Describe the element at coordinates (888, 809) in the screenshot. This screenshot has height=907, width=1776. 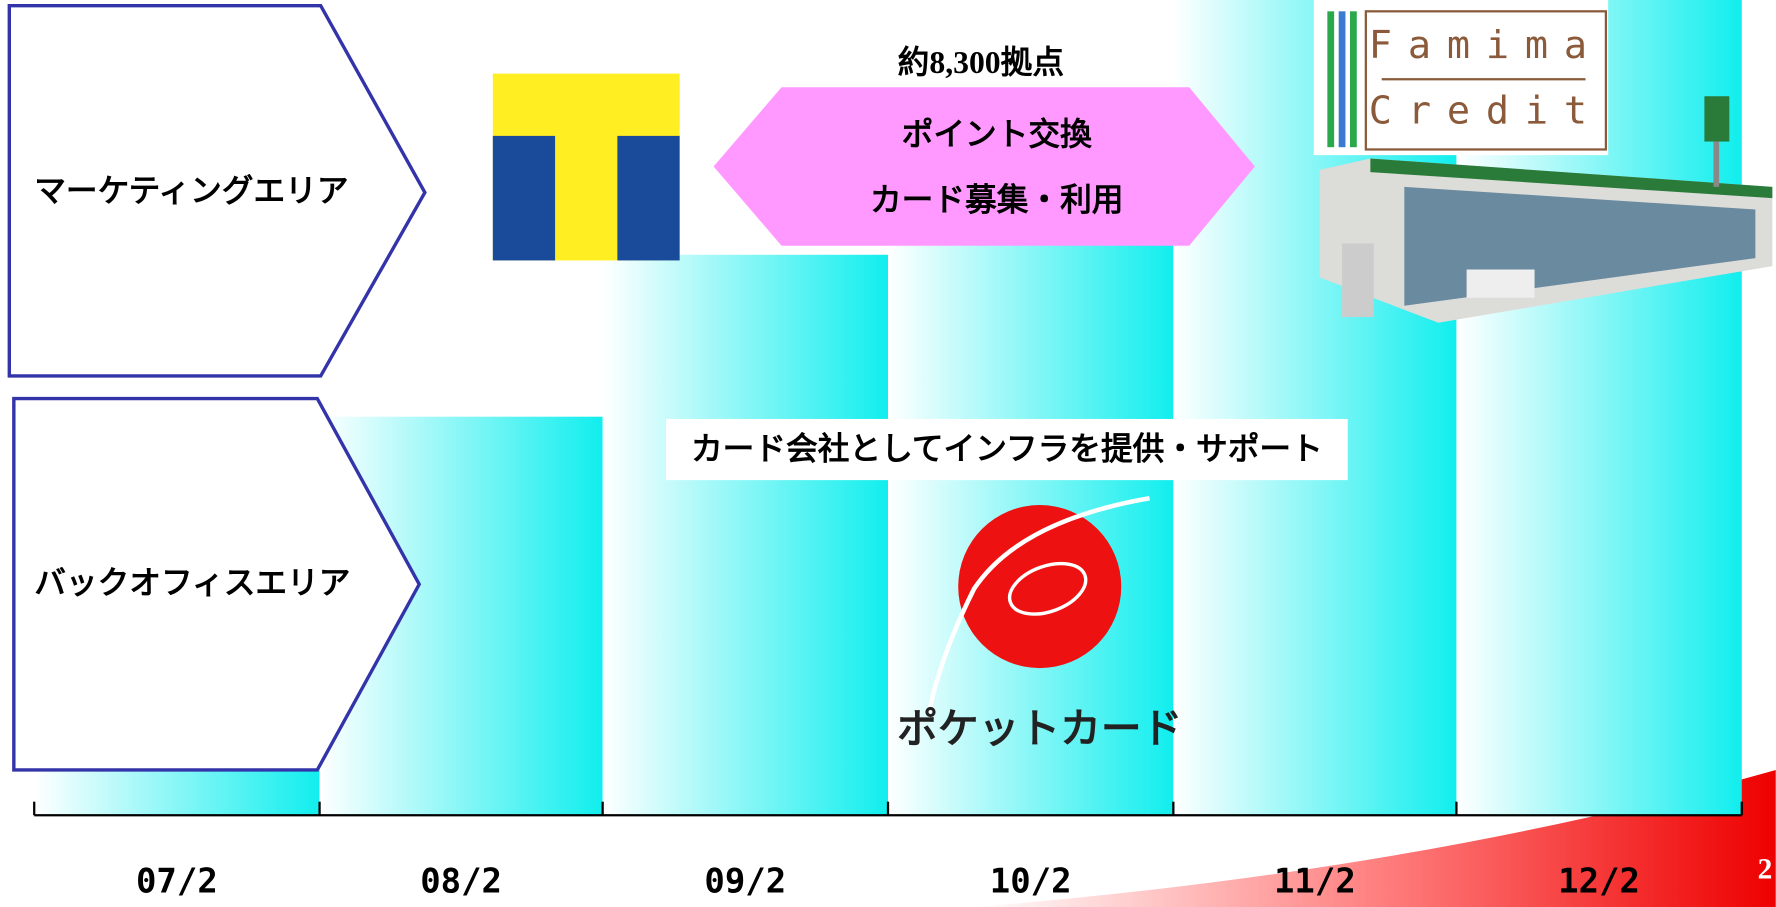
I see `timeline-axis` at that location.